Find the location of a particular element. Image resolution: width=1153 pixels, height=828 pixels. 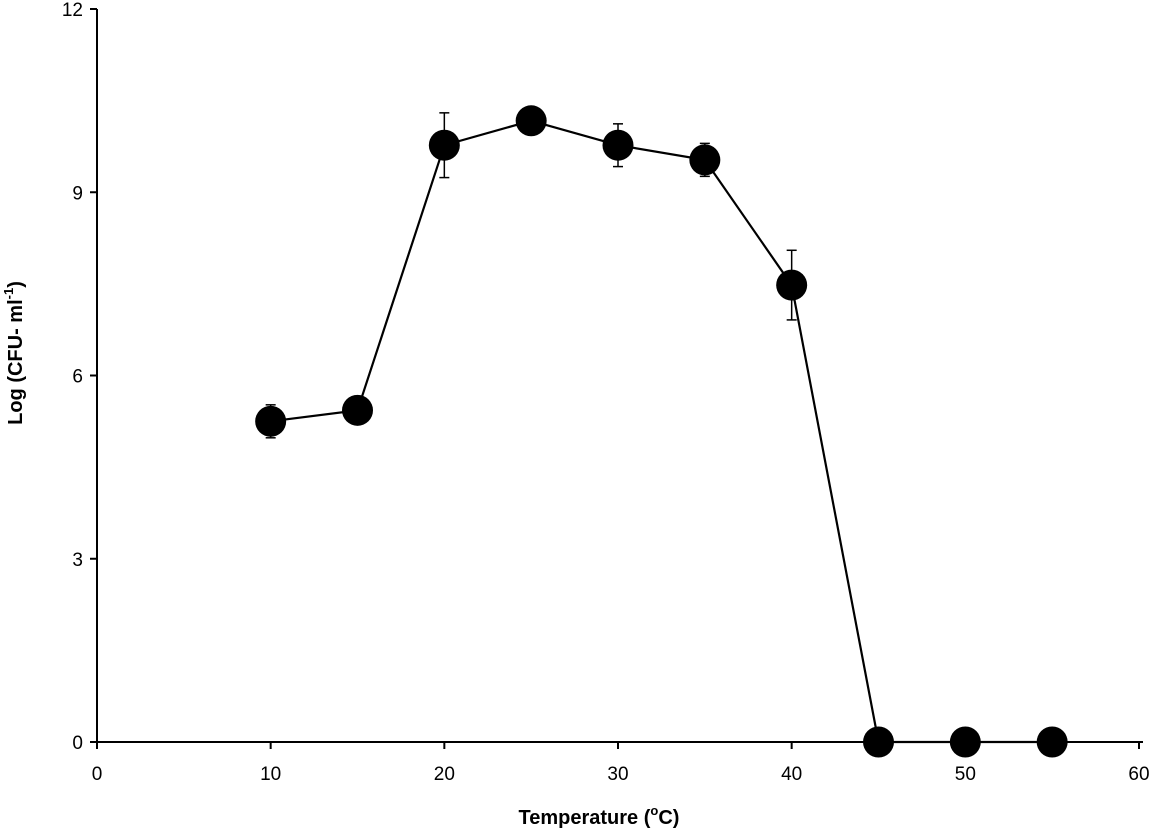

x-tick-label: 10 is located at coordinates (270, 774).